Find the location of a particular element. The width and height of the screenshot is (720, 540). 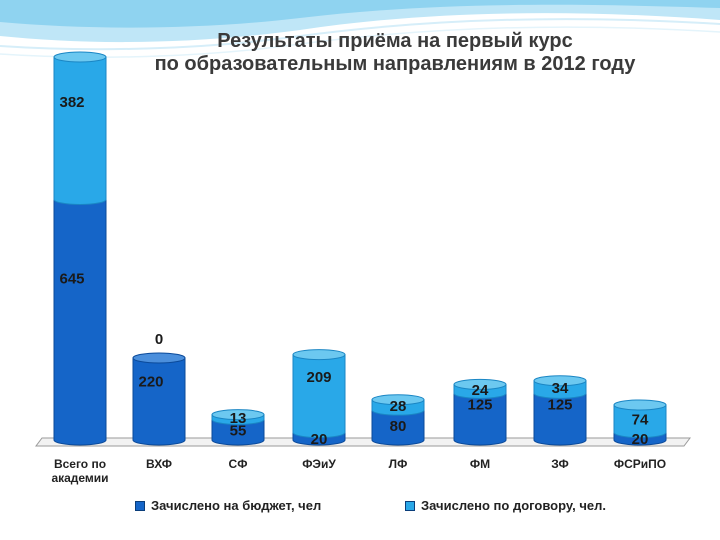

category-label-сф: СФ is located at coordinates (238, 464).